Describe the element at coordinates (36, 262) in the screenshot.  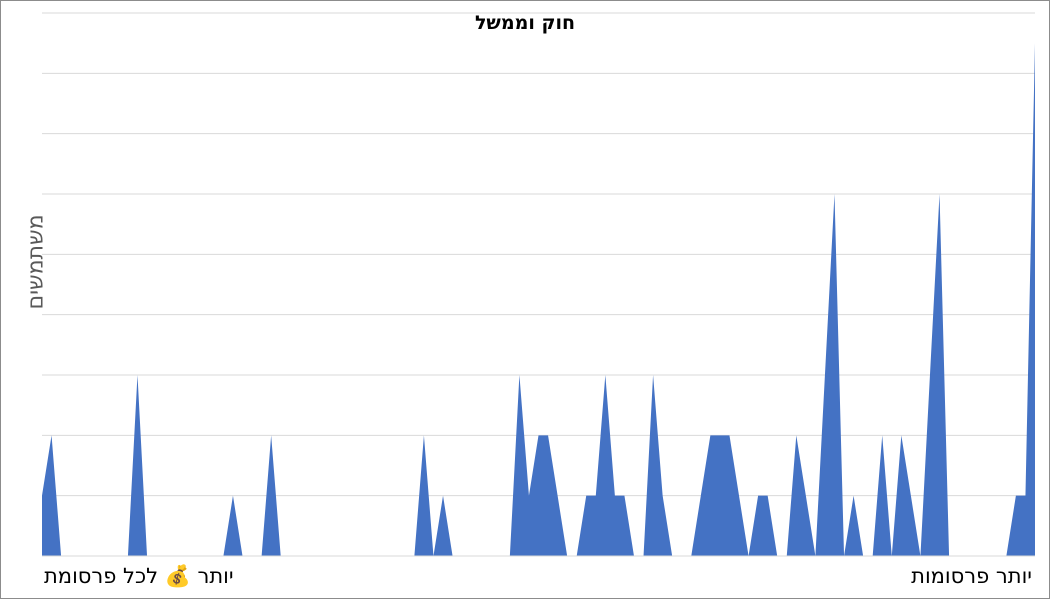
I see `y-axis-label: משתמשים` at that location.